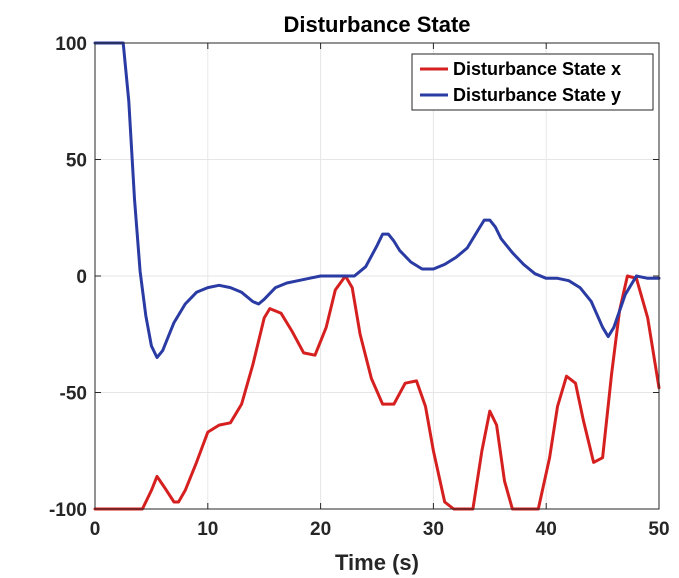  I want to click on y-tick-label: 100, so click(71, 44).